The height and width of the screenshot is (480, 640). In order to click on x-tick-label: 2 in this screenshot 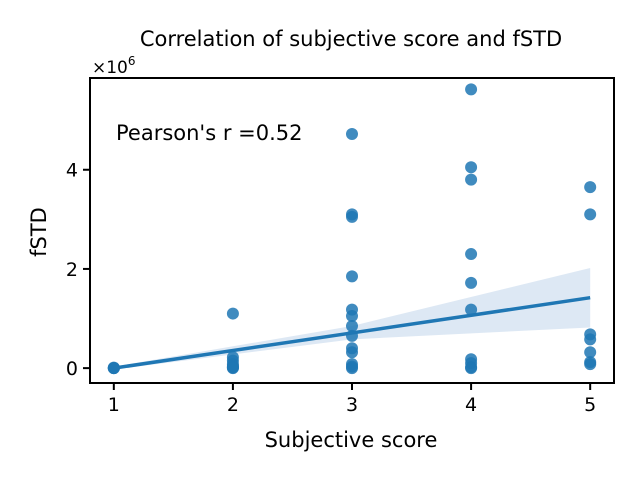, I will do `click(233, 405)`.